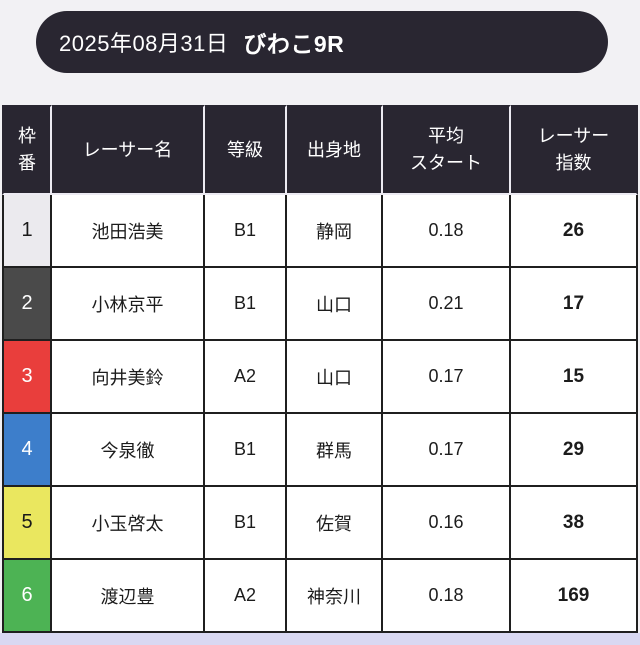 Image resolution: width=640 pixels, height=645 pixels. Describe the element at coordinates (128, 304) in the screenshot. I see `racer-name-cell: 小林京平` at that location.